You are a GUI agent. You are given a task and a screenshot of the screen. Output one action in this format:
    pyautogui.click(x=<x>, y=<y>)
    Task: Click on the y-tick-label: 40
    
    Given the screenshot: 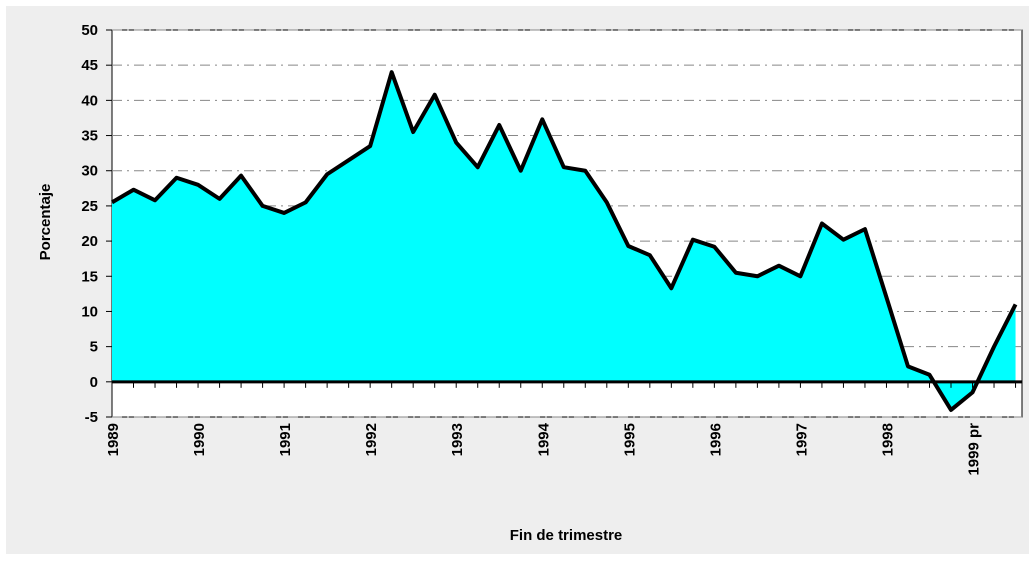 What is the action you would take?
    pyautogui.click(x=89, y=100)
    